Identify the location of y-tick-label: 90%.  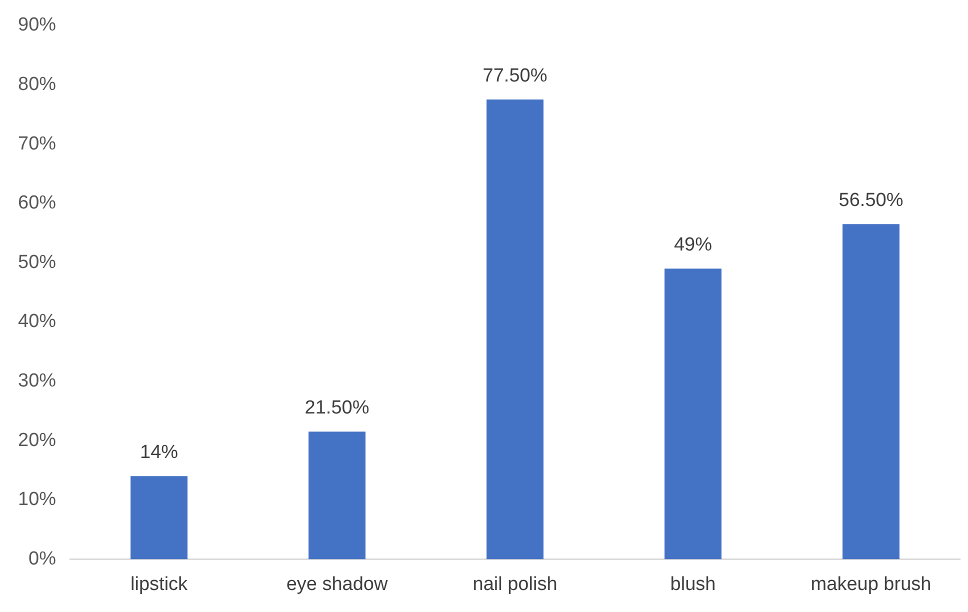
(37, 25).